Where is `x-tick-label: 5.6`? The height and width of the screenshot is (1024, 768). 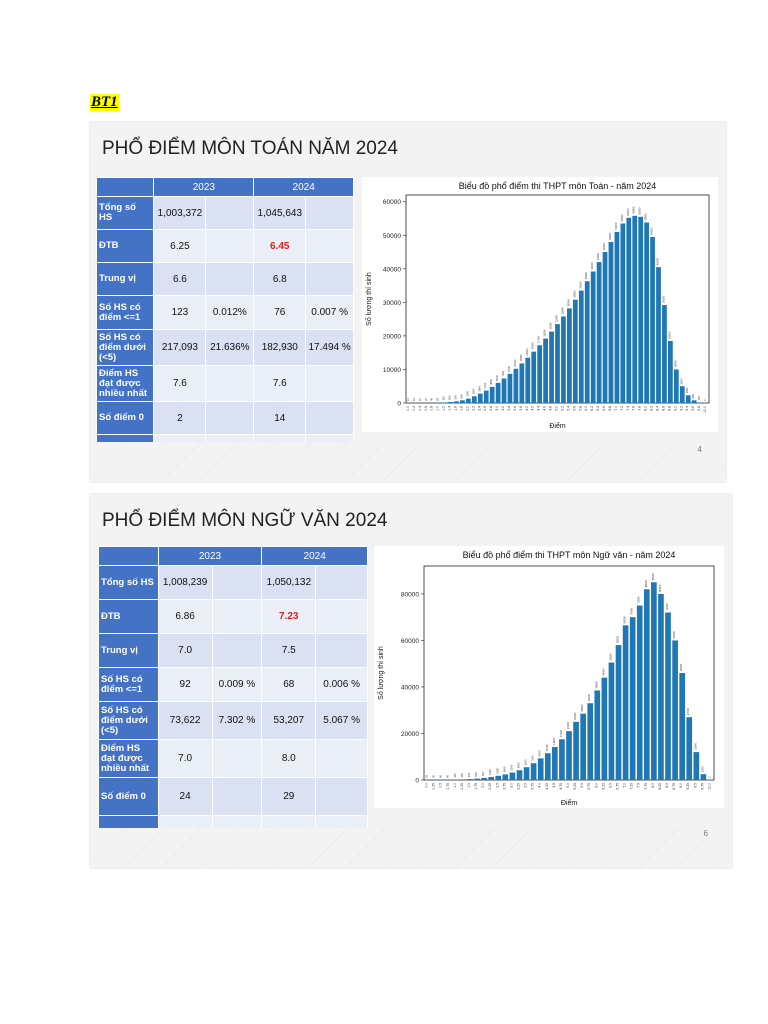
x-tick-label: 5.6 is located at coordinates (574, 408).